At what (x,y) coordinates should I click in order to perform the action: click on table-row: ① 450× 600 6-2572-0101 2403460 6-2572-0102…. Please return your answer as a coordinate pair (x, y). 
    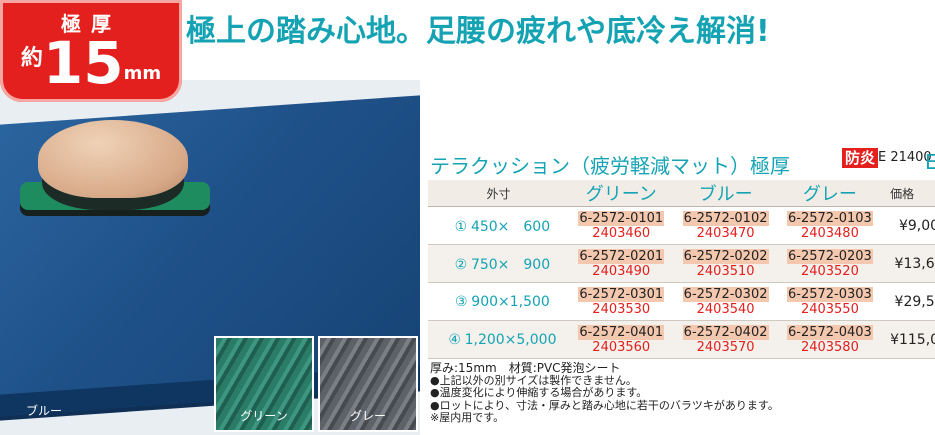
    Looking at the image, I should click on (681, 225).